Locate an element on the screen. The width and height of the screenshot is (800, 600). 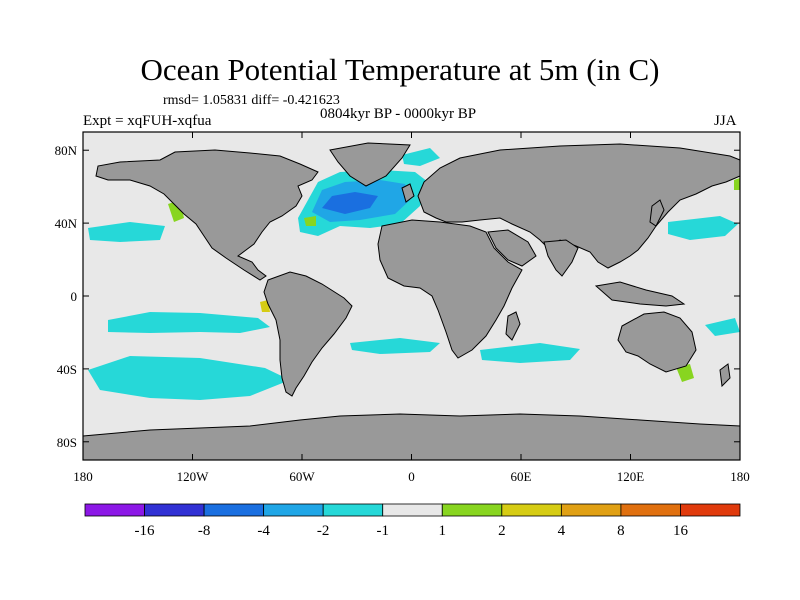
colorbar-label: -1 is located at coordinates (382, 531).